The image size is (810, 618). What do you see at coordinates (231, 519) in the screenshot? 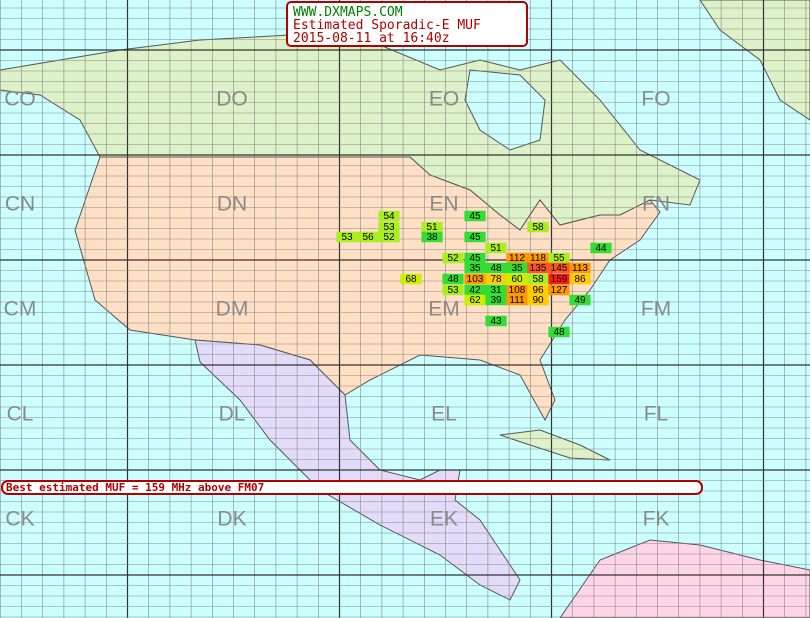
I see `grid-label: DK` at bounding box center [231, 519].